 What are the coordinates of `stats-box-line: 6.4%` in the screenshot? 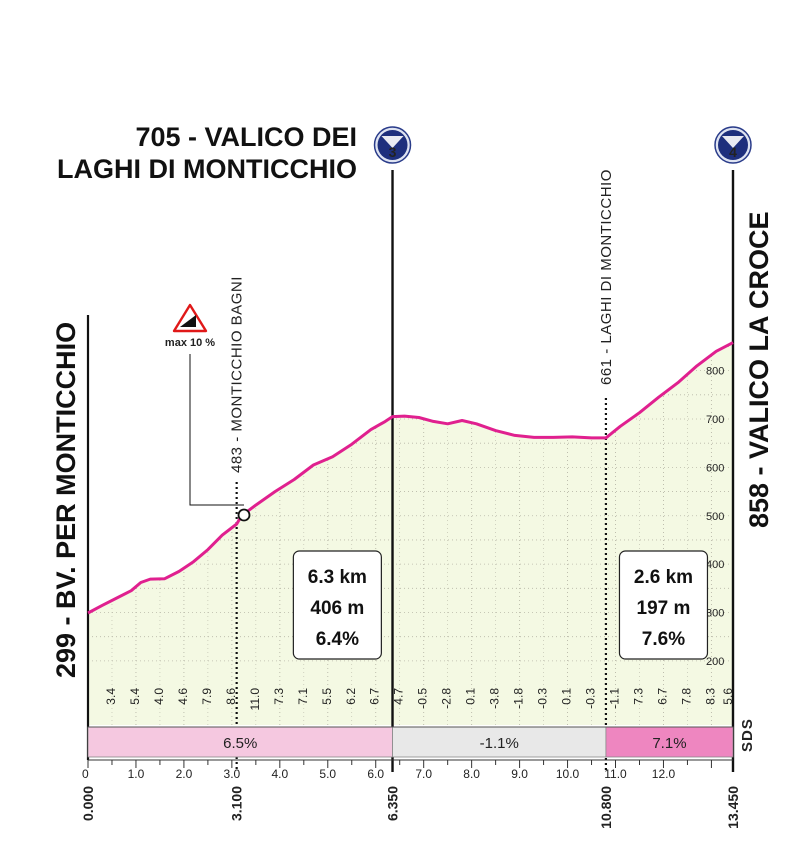 It's located at (337, 639).